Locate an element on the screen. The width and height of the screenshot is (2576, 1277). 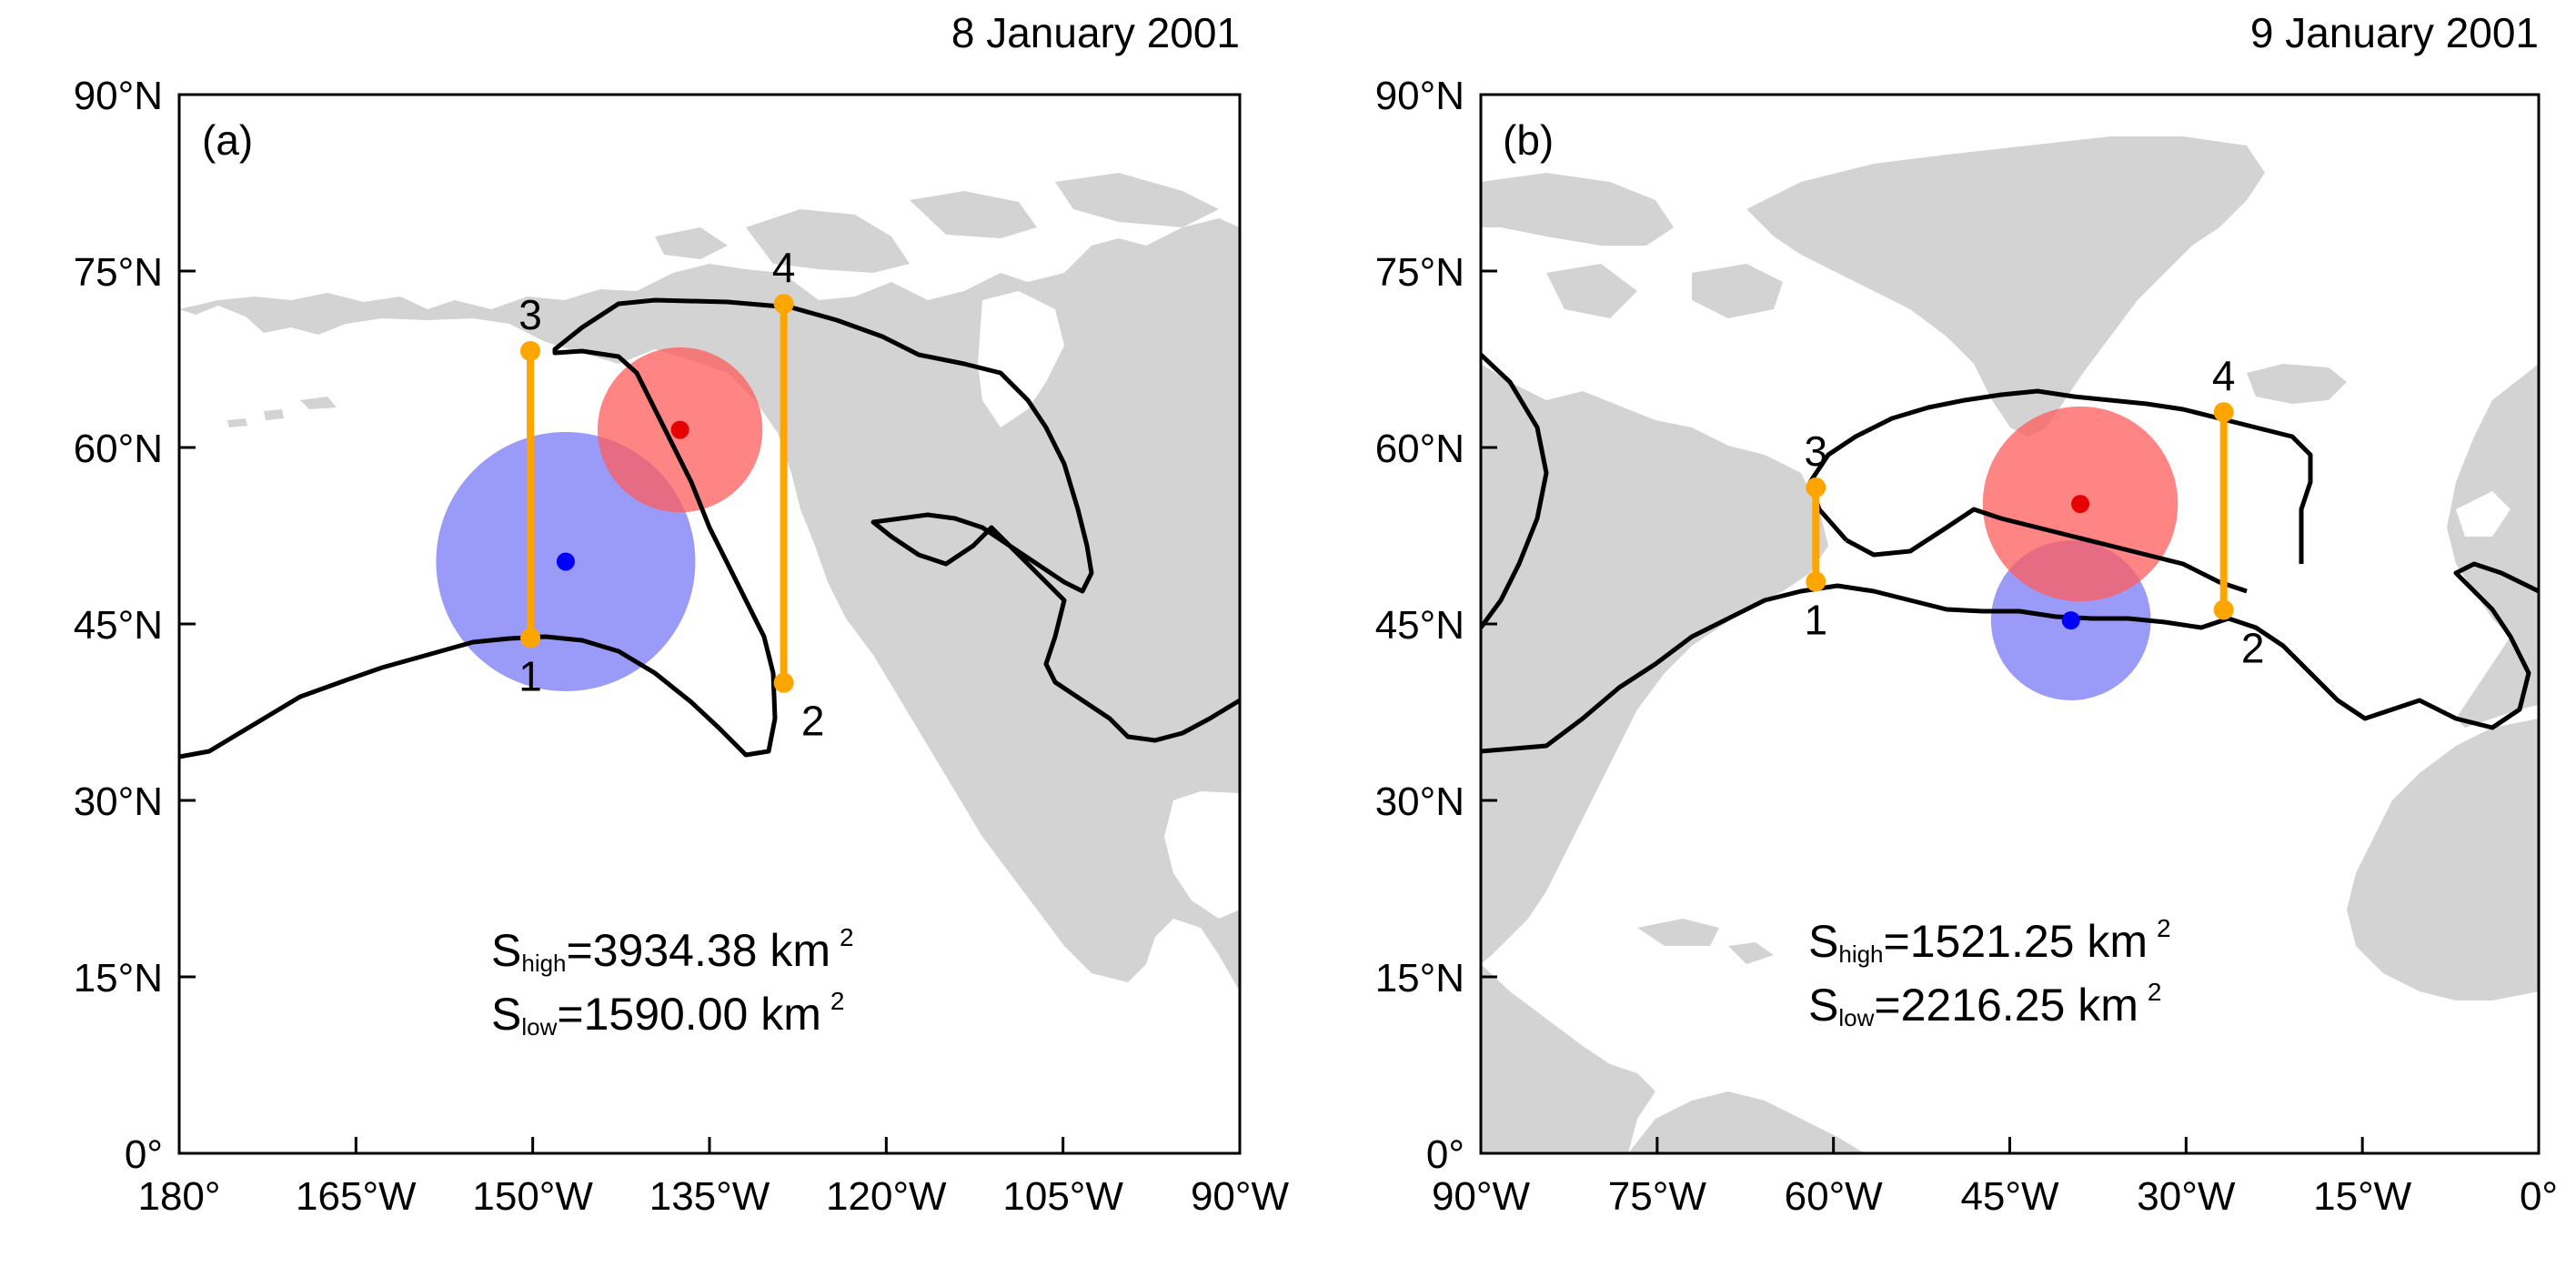
land-iceland-b is located at coordinates (2297, 384).